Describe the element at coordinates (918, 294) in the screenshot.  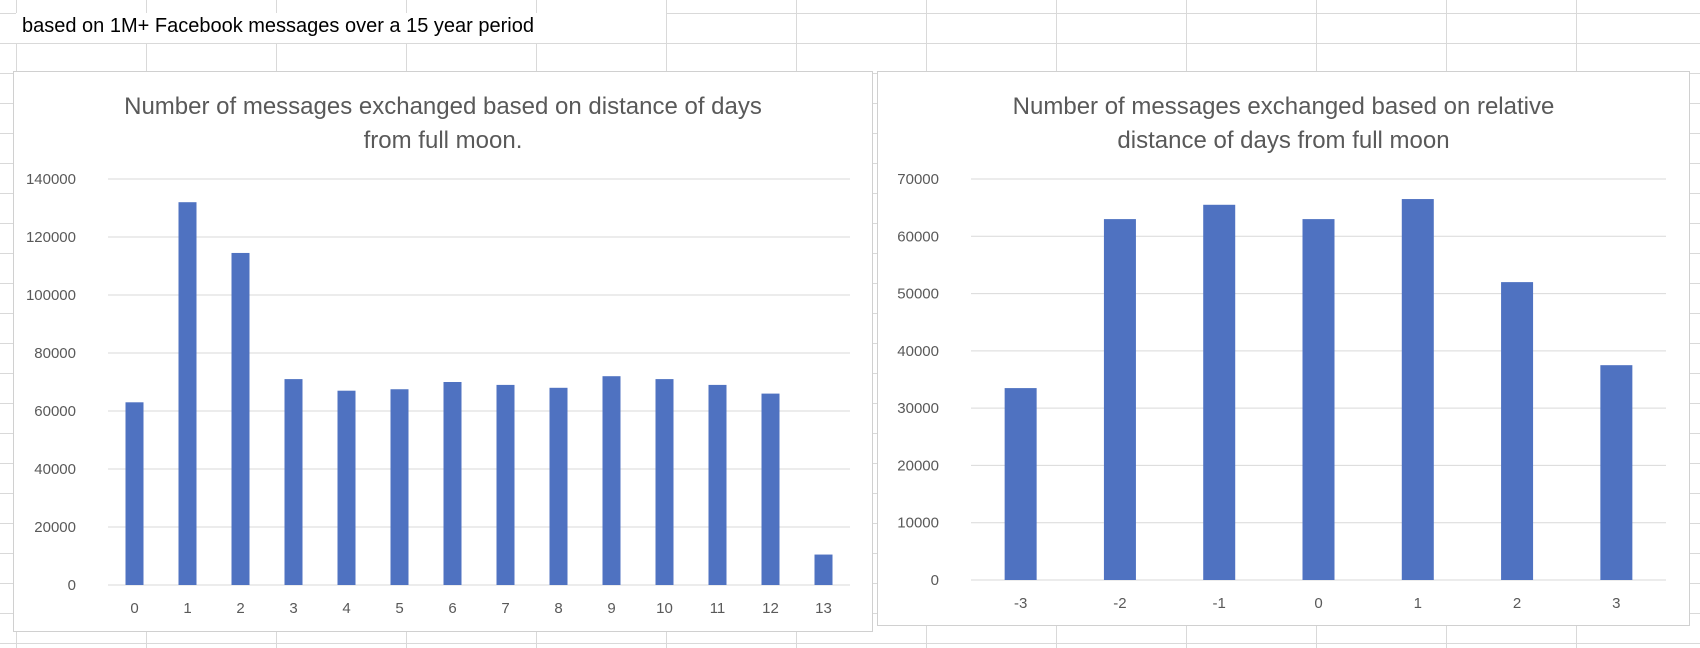
I see `y-tick-label: 50000` at that location.